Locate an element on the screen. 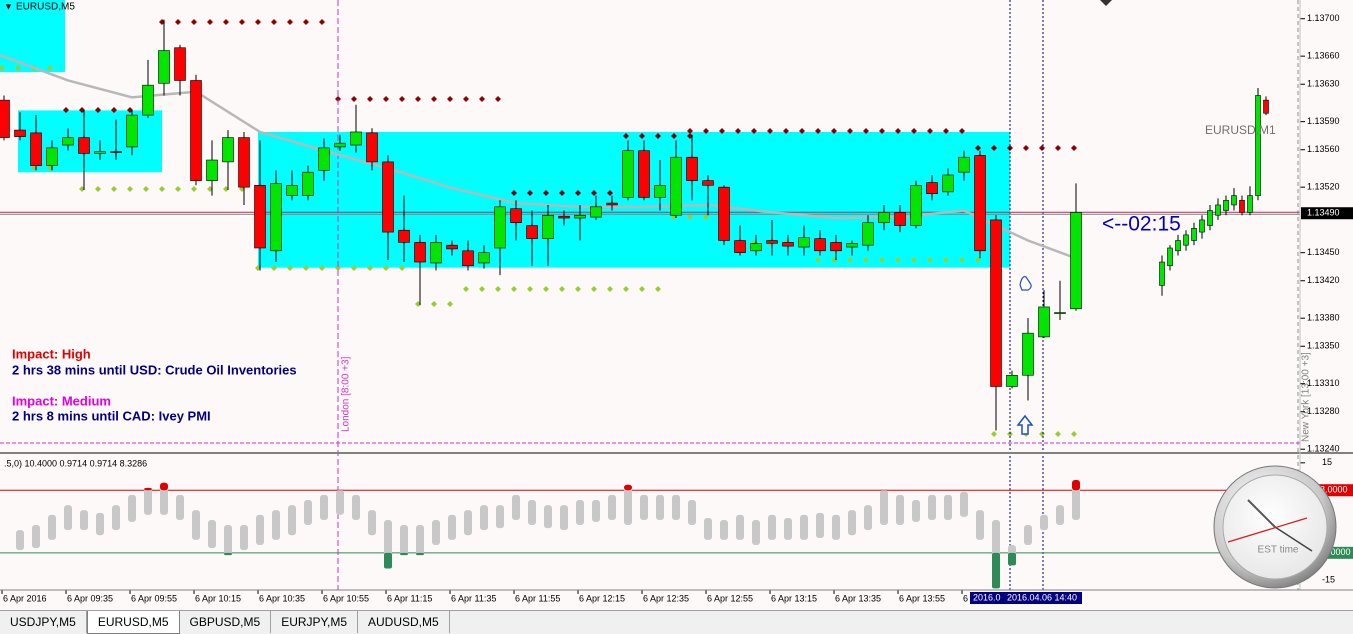 The height and width of the screenshot is (634, 1353). time-label: 6 is located at coordinates (965, 598).